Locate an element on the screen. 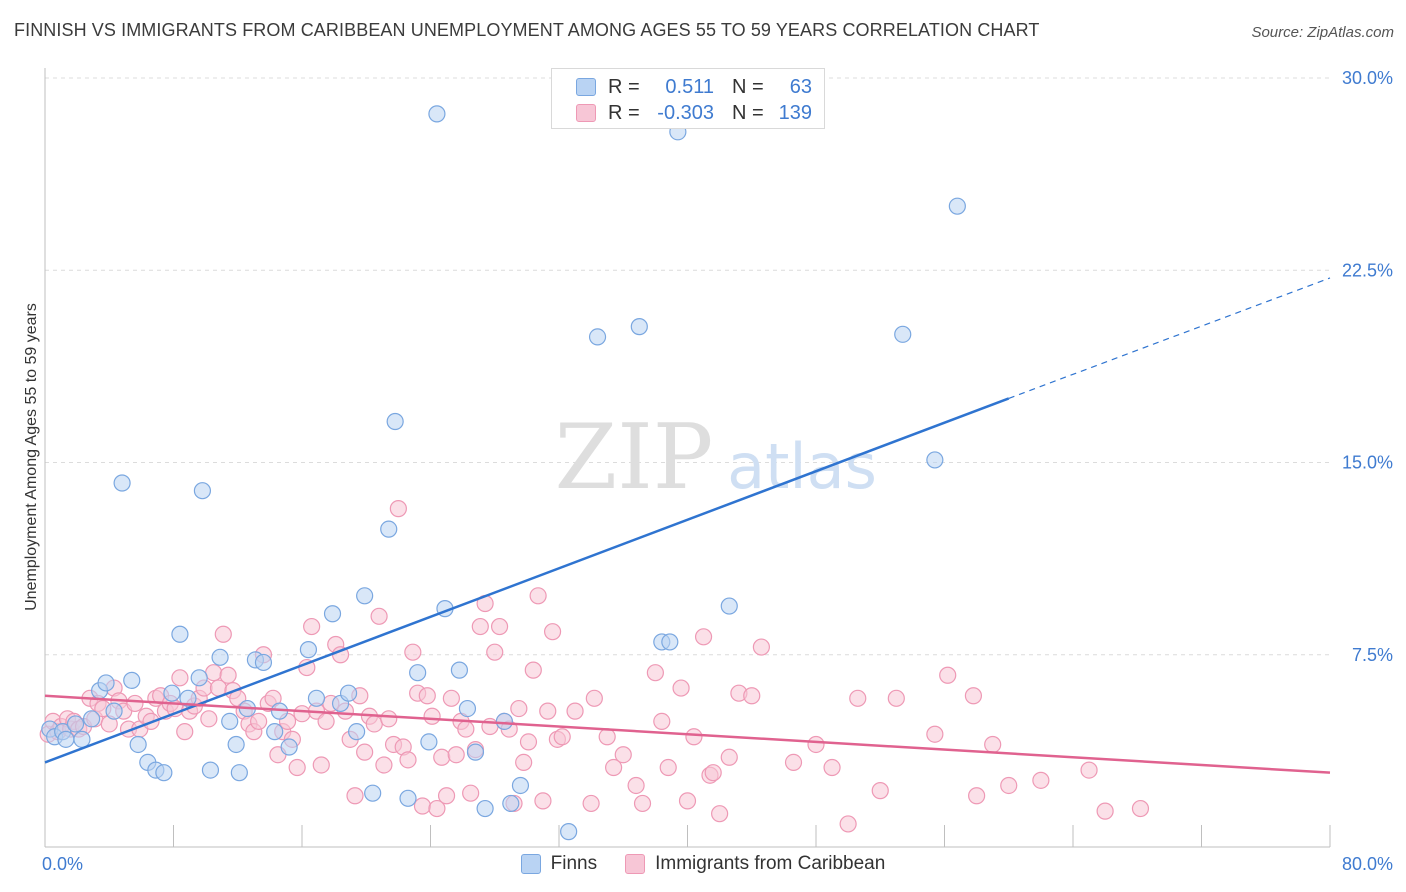 The width and height of the screenshot is (1406, 892). y-tick-label: 22.5% is located at coordinates (1367, 270).